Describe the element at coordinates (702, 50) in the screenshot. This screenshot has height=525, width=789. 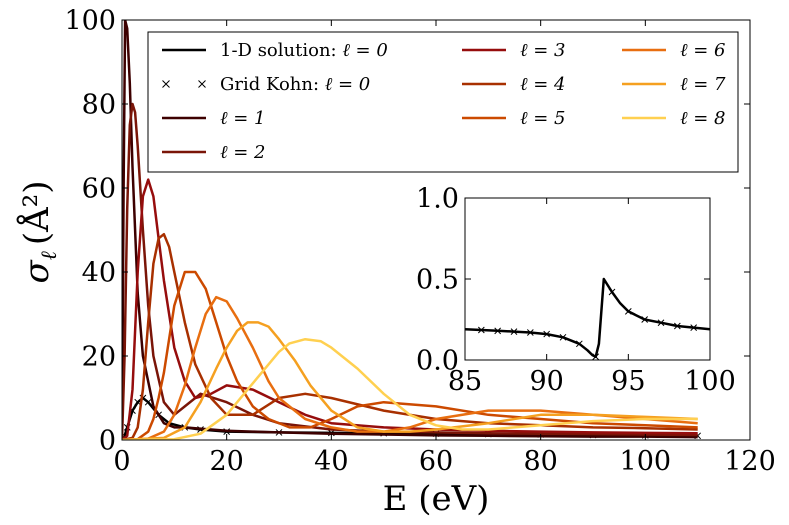
I see `legend-entry-7-label: ℓ = 6` at that location.